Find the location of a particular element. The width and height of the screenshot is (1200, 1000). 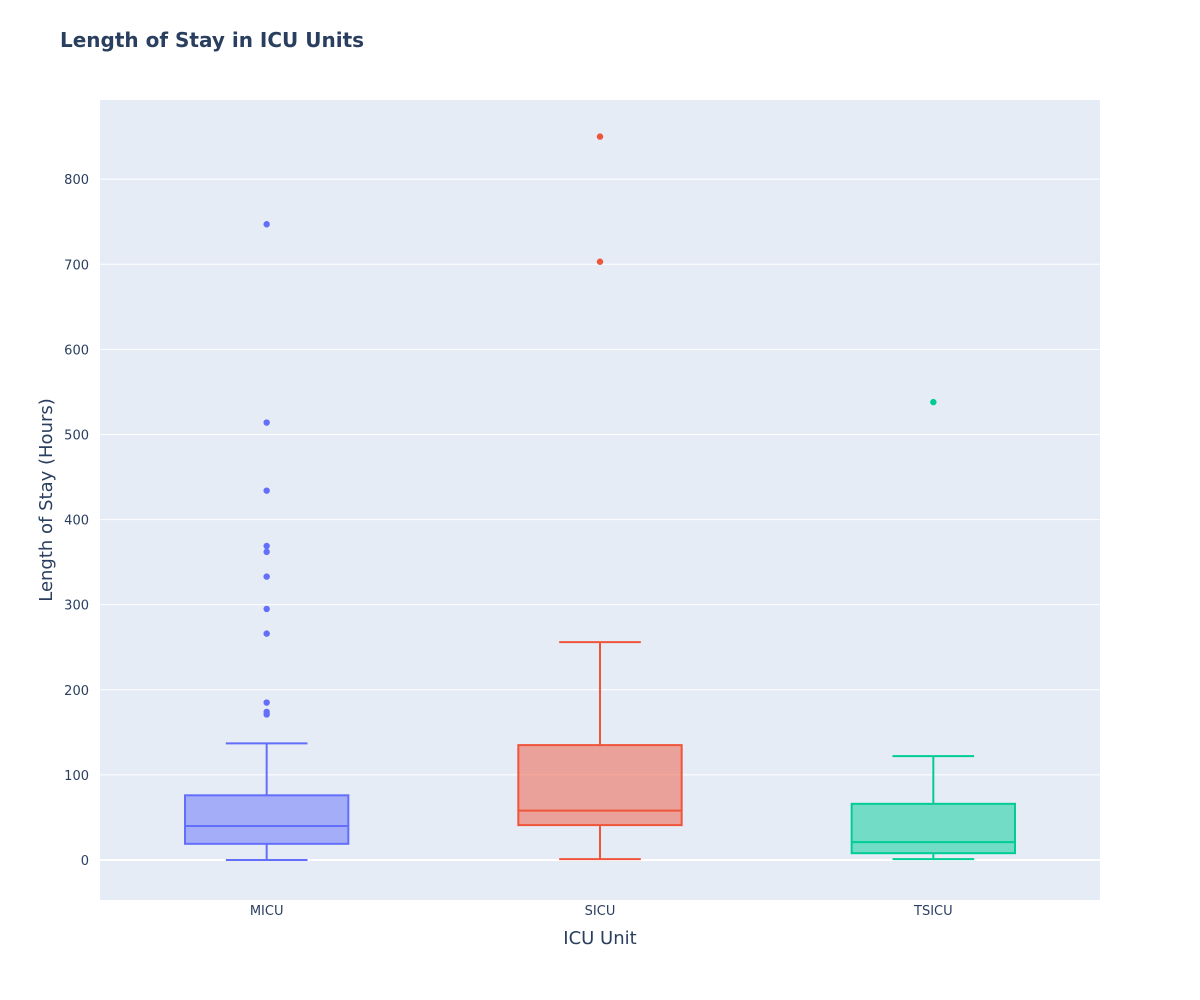

y-tick-label: 200 is located at coordinates (76, 691).